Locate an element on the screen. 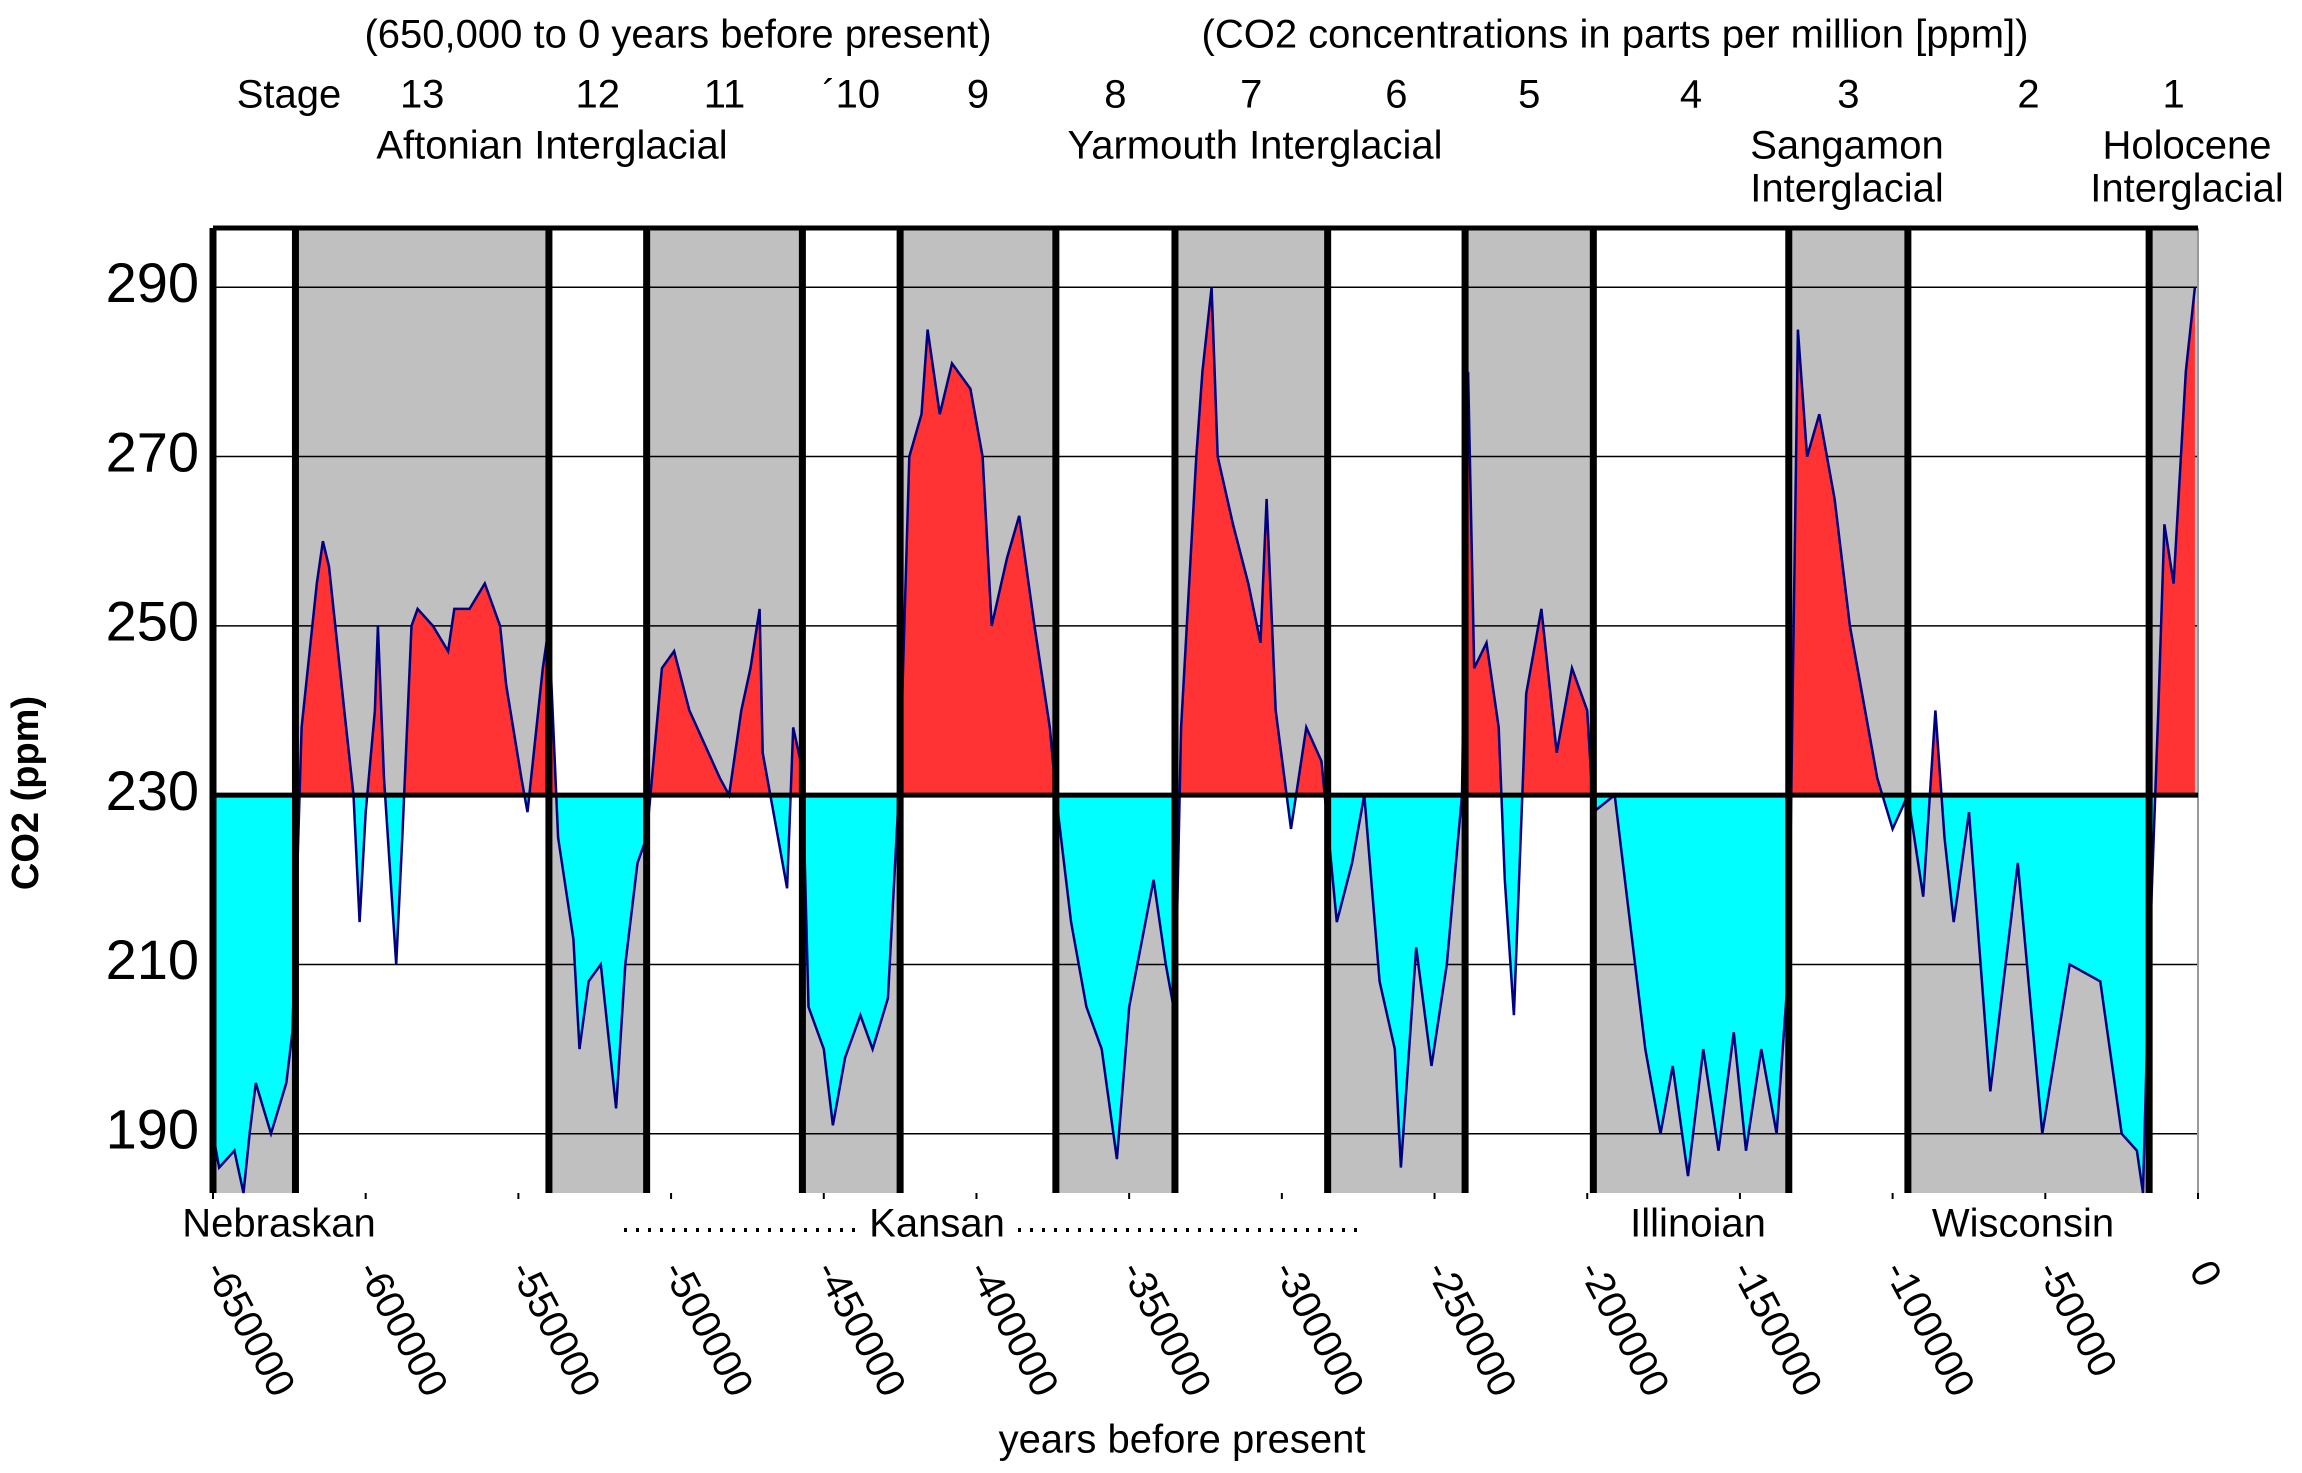  y-tick-label: 290 is located at coordinates (152, 282).